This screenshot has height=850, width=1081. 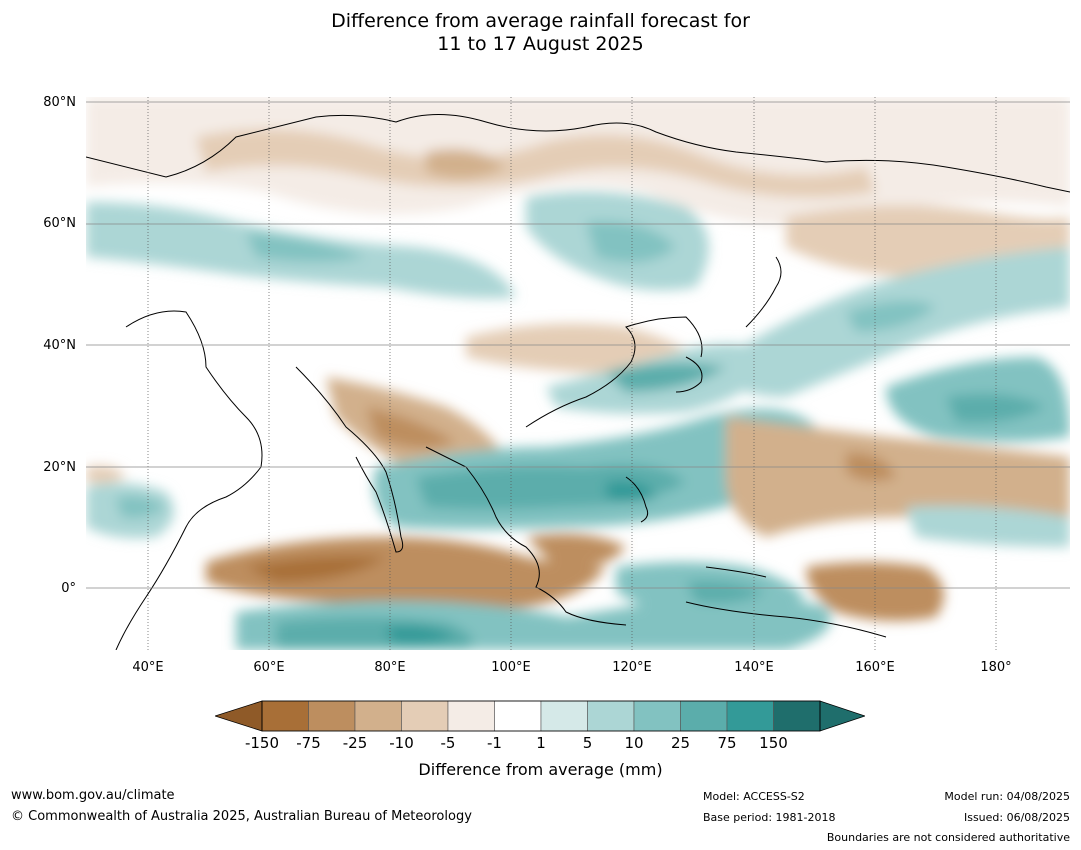 What do you see at coordinates (541, 743) in the screenshot?
I see `colorbar-tick-label: 1` at bounding box center [541, 743].